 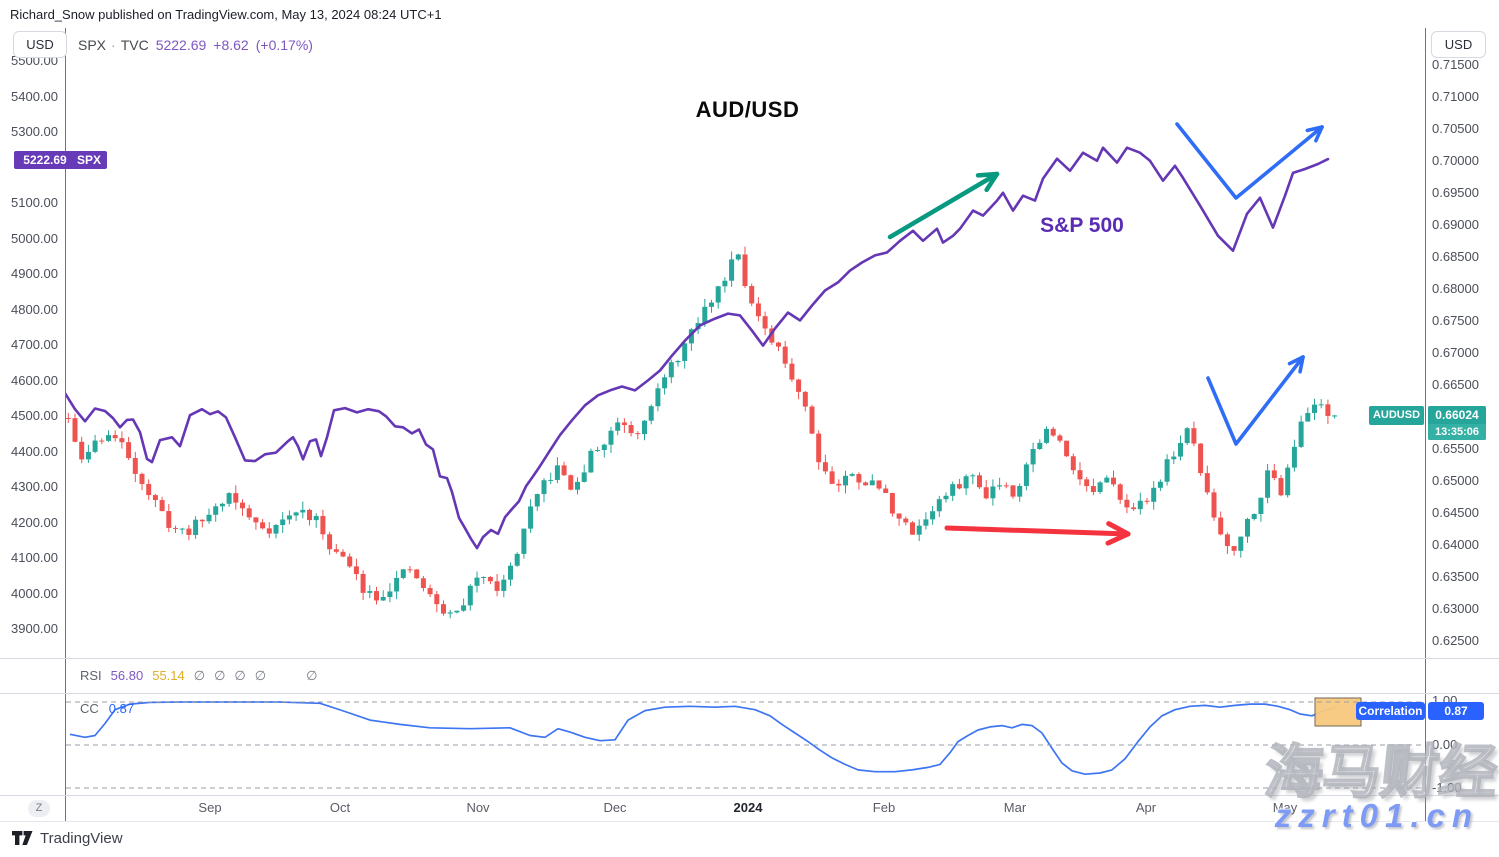 I want to click on price-tick-right: 0.65000, so click(x=1455, y=480).